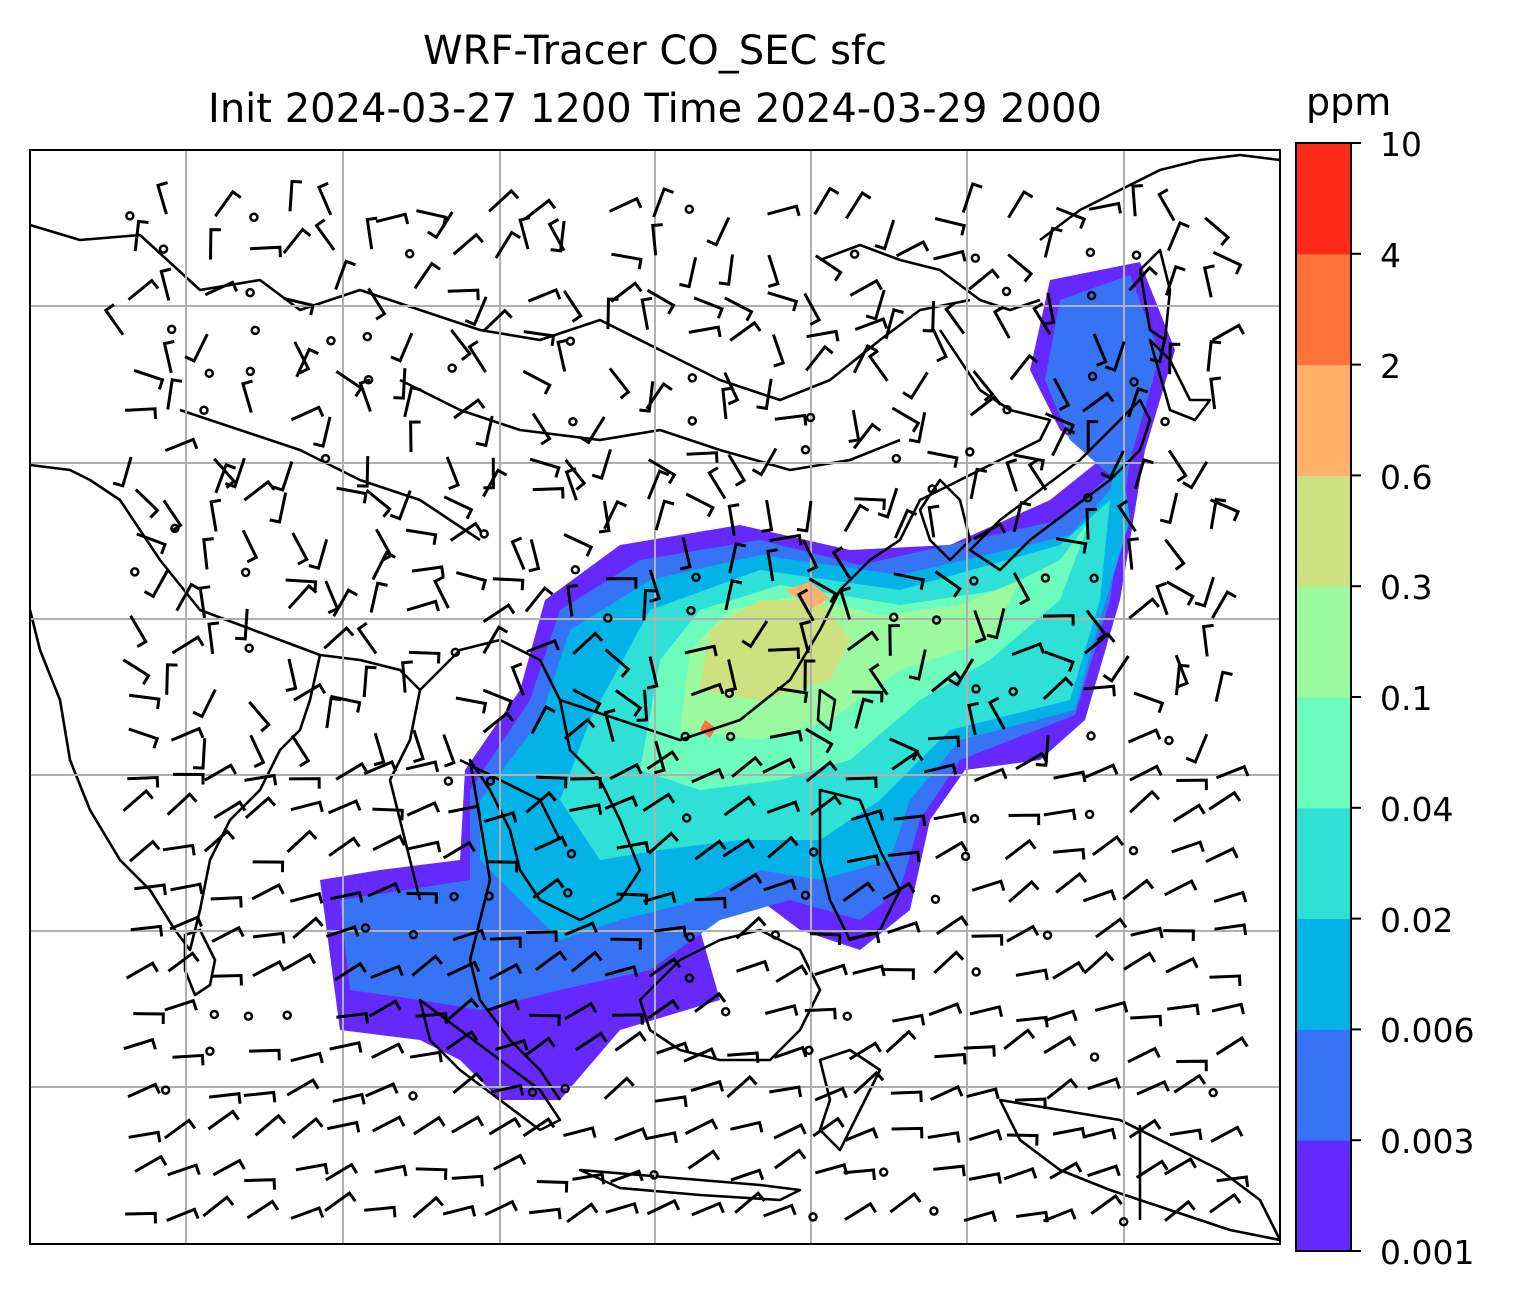 This screenshot has width=1528, height=1306. Describe the element at coordinates (690, 1185) in the screenshot. I see `coastline-java` at that location.